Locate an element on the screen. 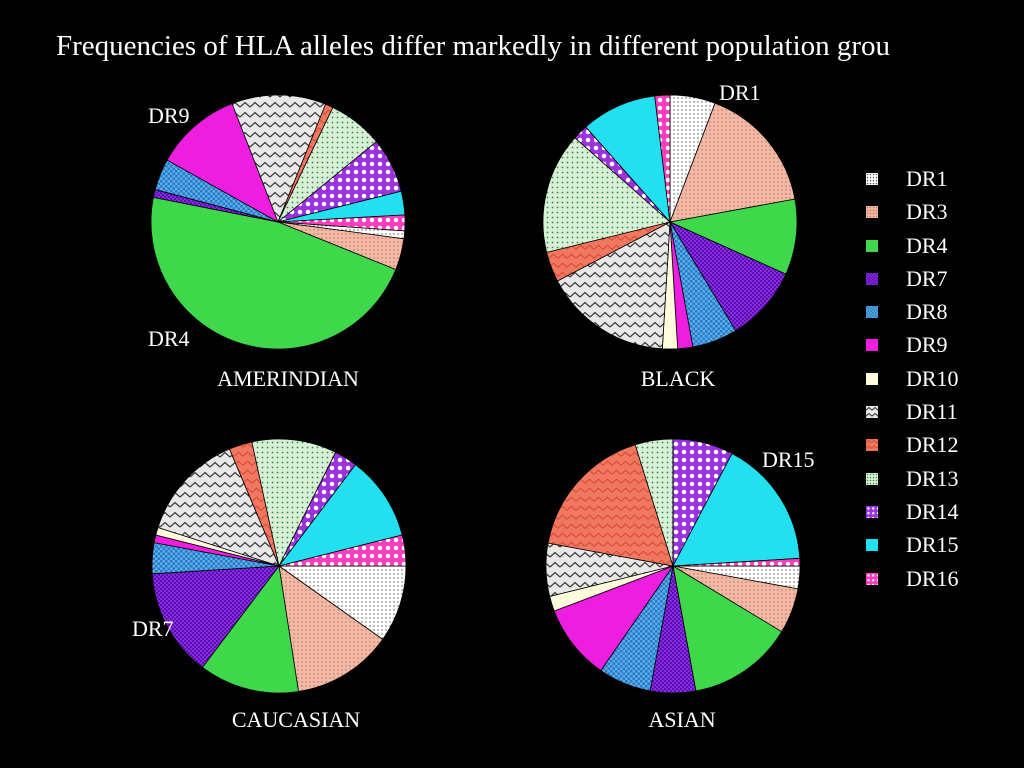  slice-caucasian-dr4 is located at coordinates (250, 629).